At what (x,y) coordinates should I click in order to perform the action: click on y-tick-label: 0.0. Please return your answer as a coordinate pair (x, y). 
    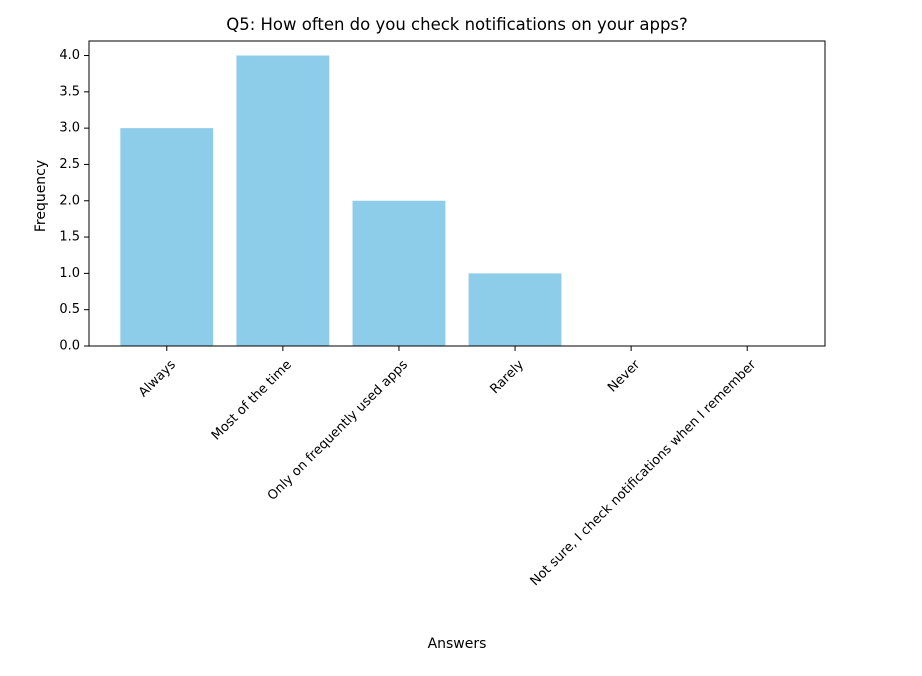
    Looking at the image, I should click on (69, 346).